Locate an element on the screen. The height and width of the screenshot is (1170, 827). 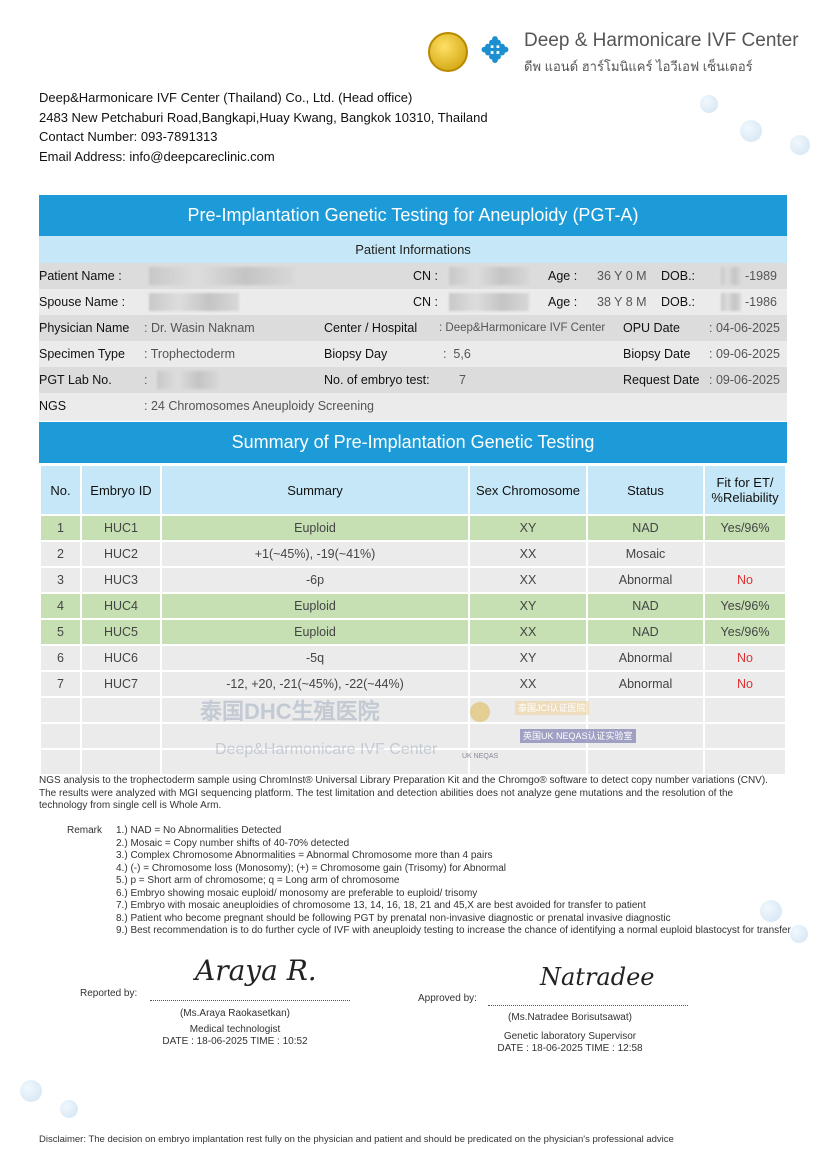
cell-summary: -5q is located at coordinates (315, 658).